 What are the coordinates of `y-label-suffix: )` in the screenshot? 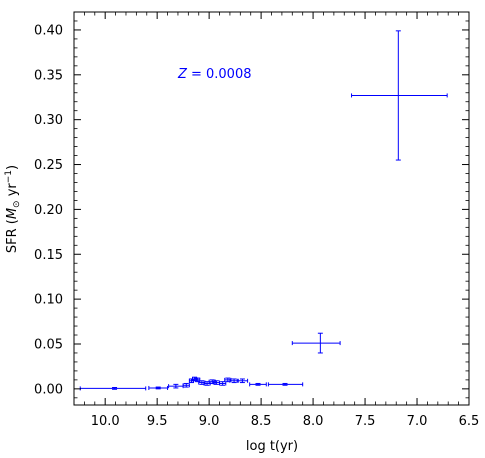 It's located at (12, 167).